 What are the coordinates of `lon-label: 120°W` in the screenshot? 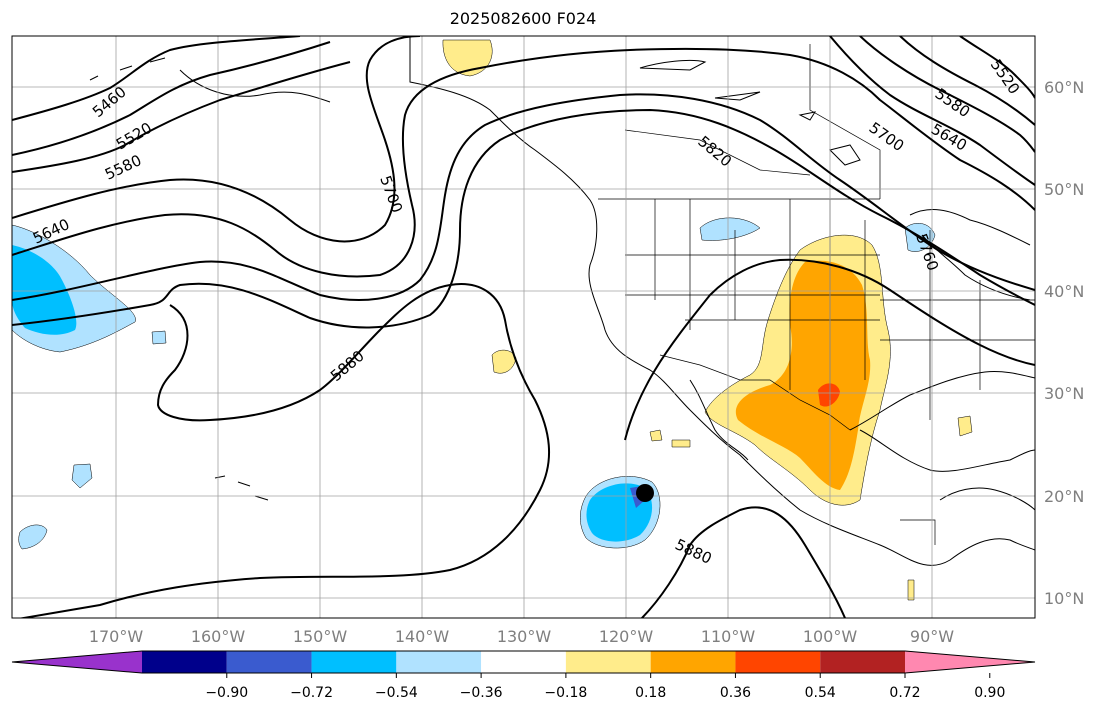 It's located at (626, 636).